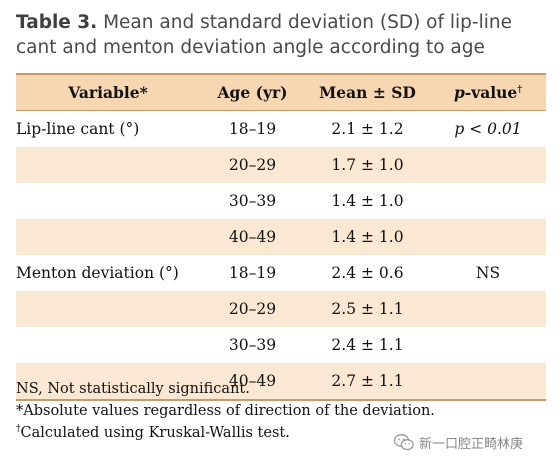 The height and width of the screenshot is (464, 560). I want to click on cell-variable: Menton deviation (°), so click(97, 273).